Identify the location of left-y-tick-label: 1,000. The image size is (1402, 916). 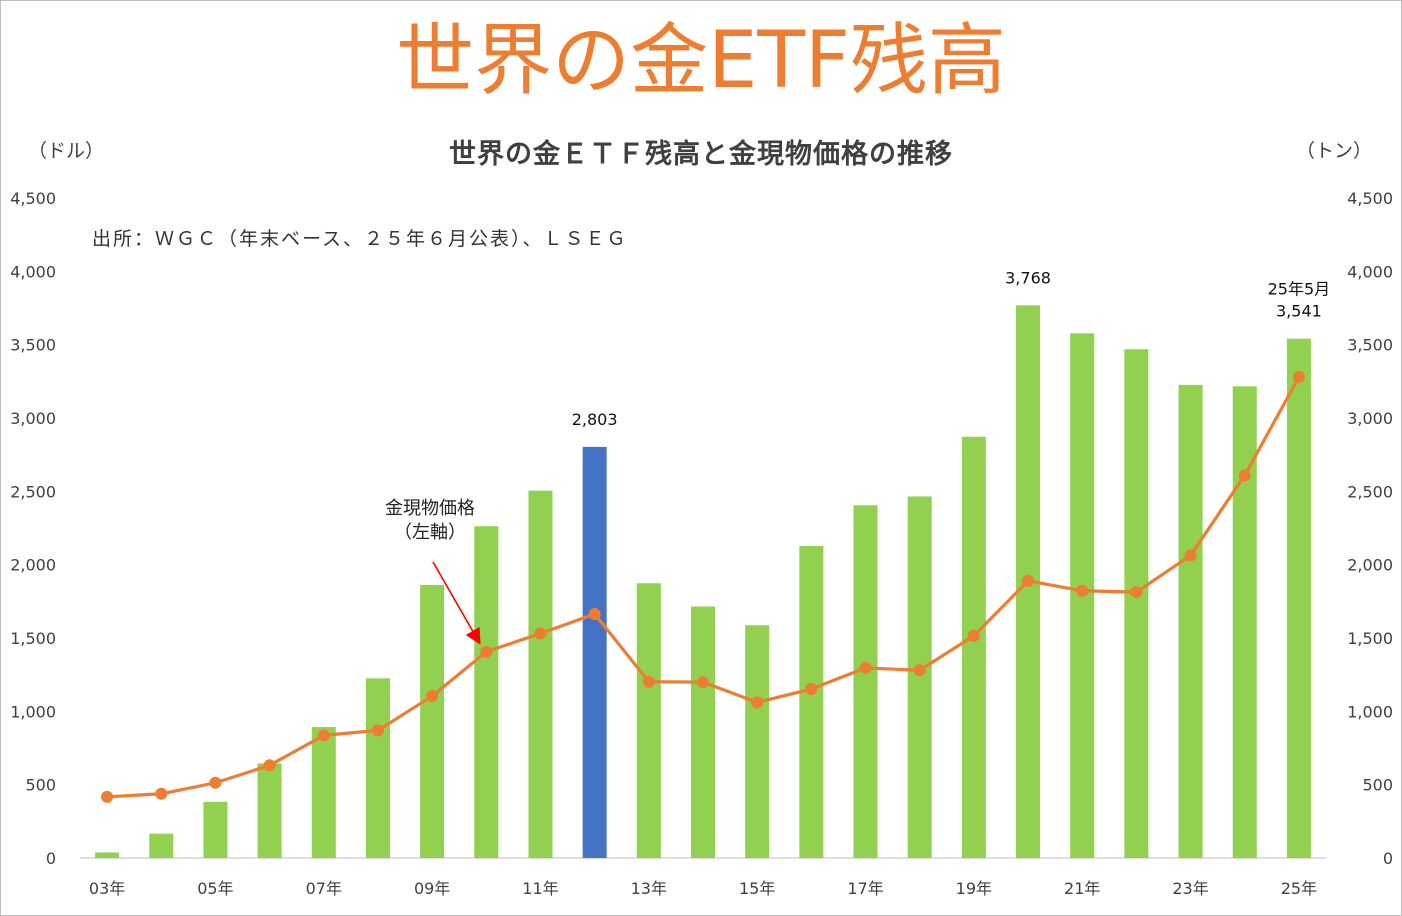
(33, 711).